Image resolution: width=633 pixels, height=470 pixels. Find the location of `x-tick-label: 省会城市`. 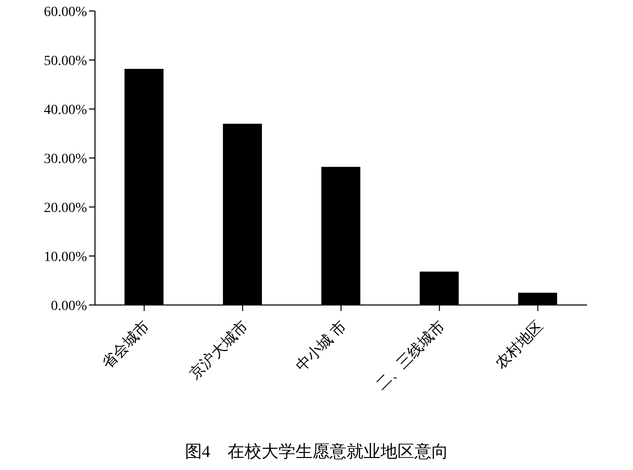

x-tick-label: 省会城市 is located at coordinates (126, 345).